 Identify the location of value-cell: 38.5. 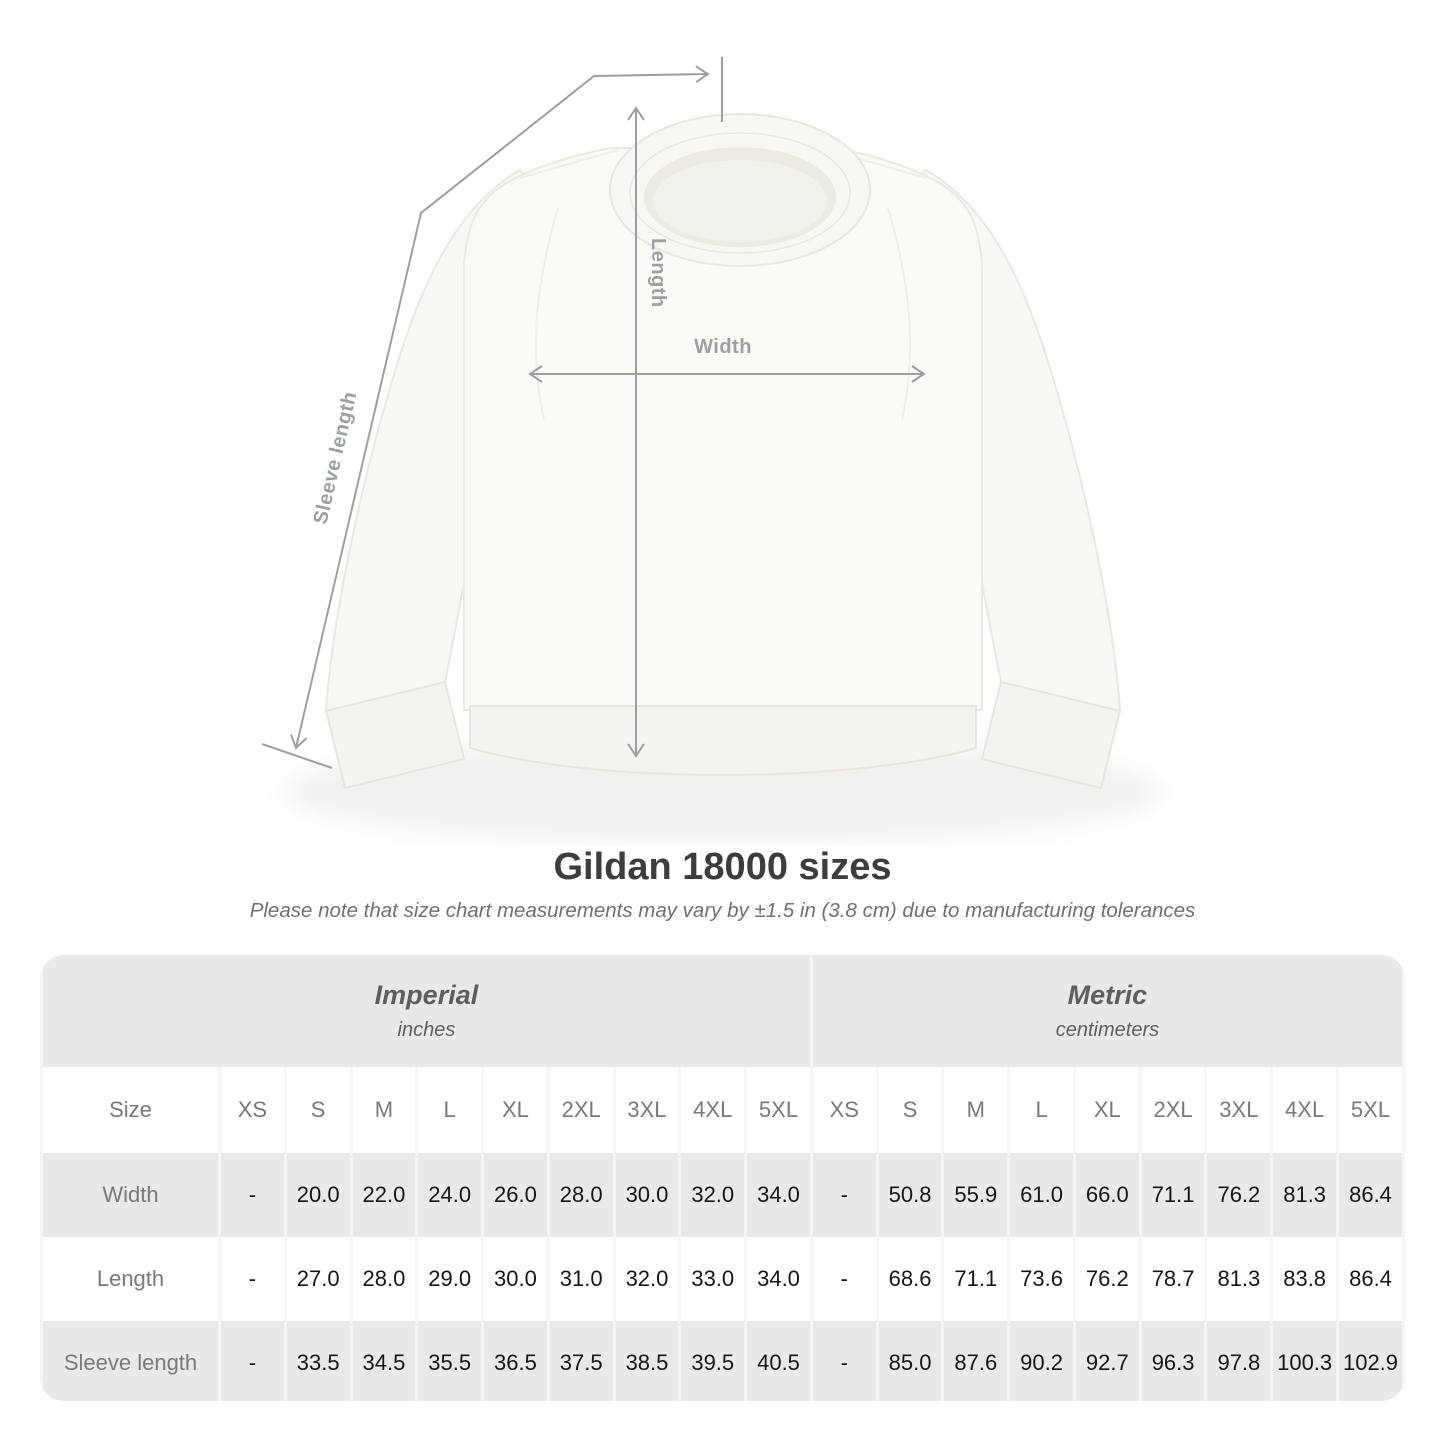
(647, 1361).